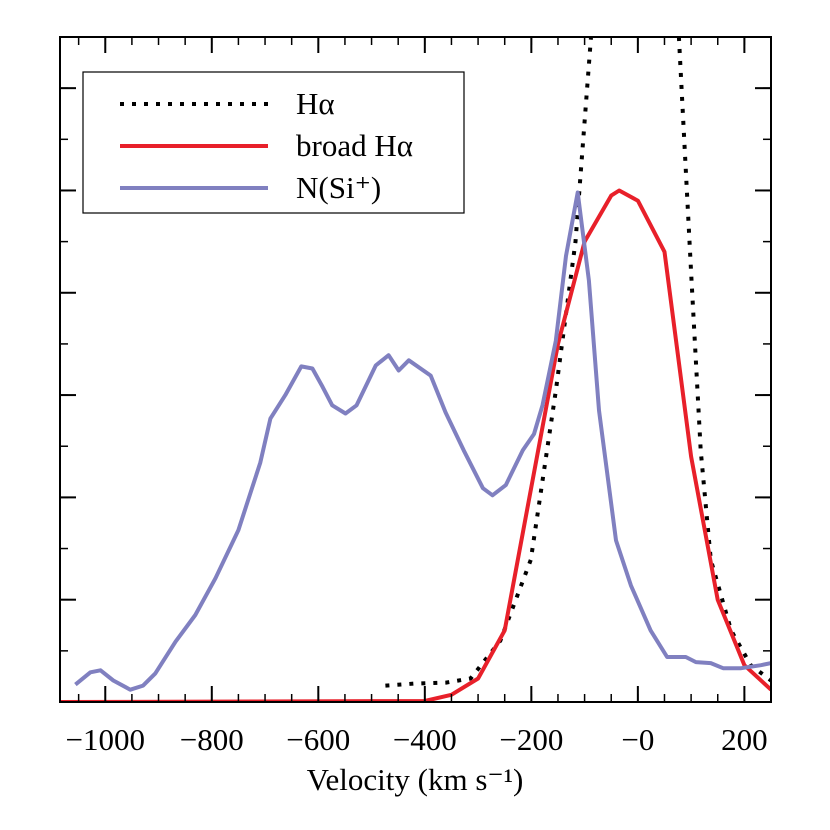 The height and width of the screenshot is (830, 830). What do you see at coordinates (637, 739) in the screenshot?
I see `x-tick-label: −0` at bounding box center [637, 739].